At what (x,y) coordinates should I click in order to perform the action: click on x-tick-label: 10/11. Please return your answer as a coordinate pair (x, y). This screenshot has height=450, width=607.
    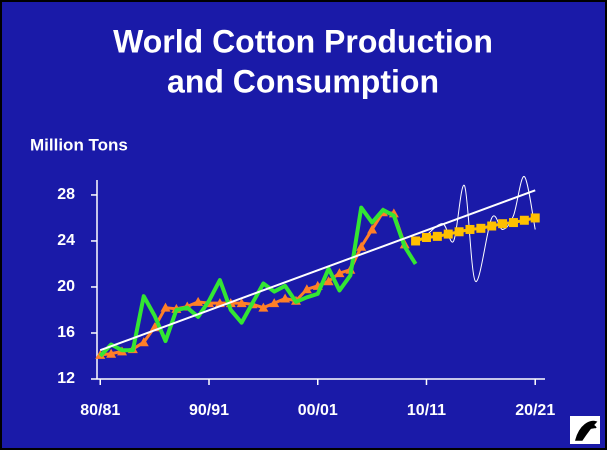
    Looking at the image, I should click on (426, 410).